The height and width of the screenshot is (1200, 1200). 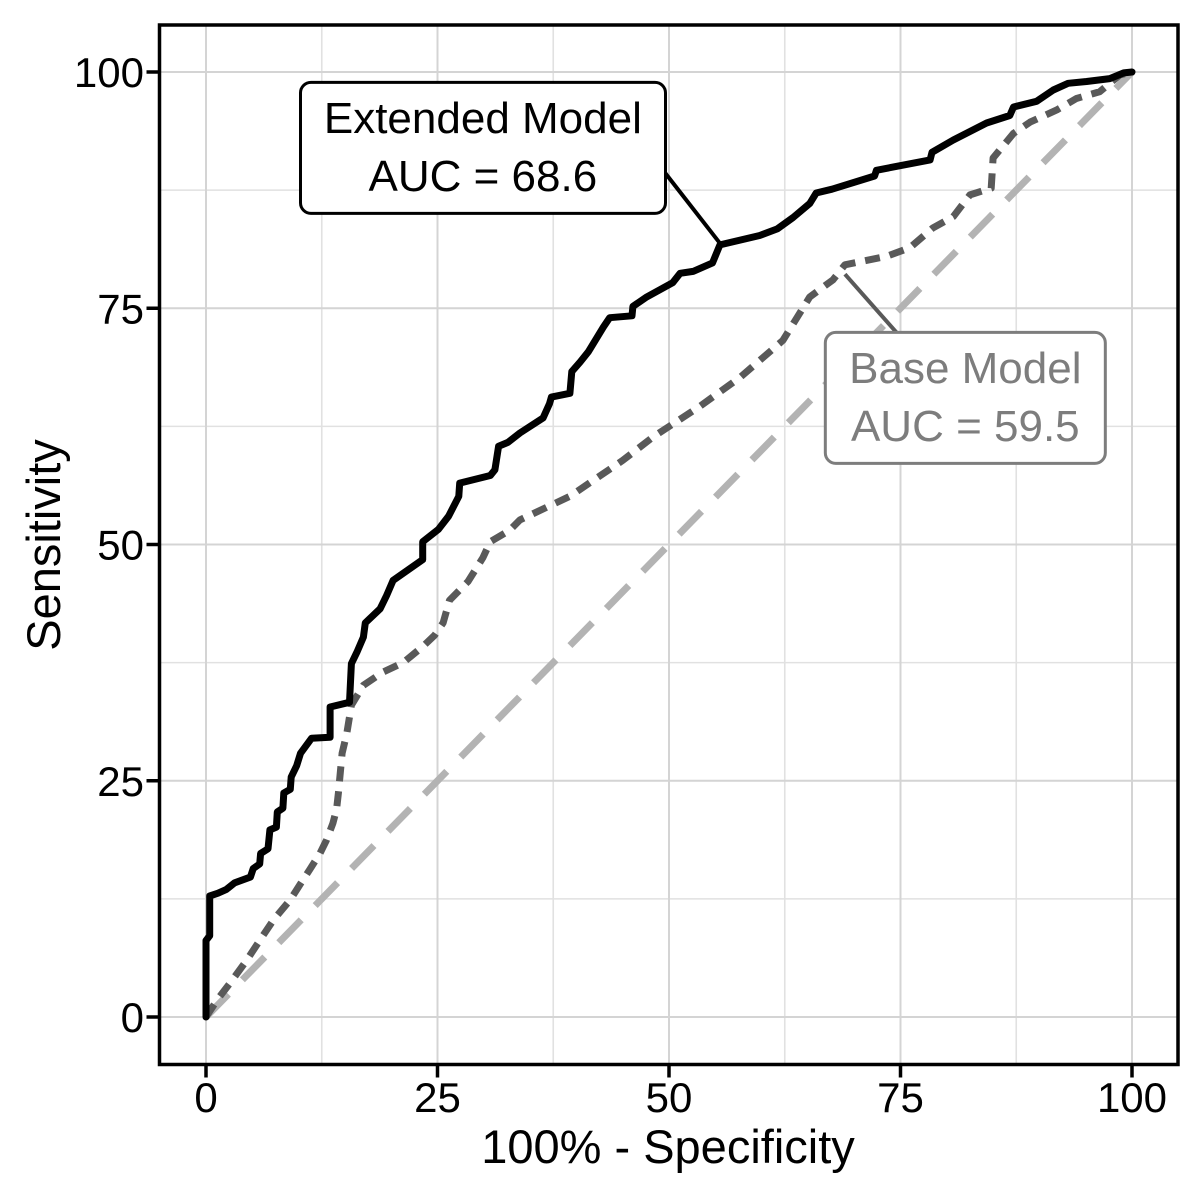 What do you see at coordinates (205, 1097) in the screenshot?
I see `x-tick-label: 0` at bounding box center [205, 1097].